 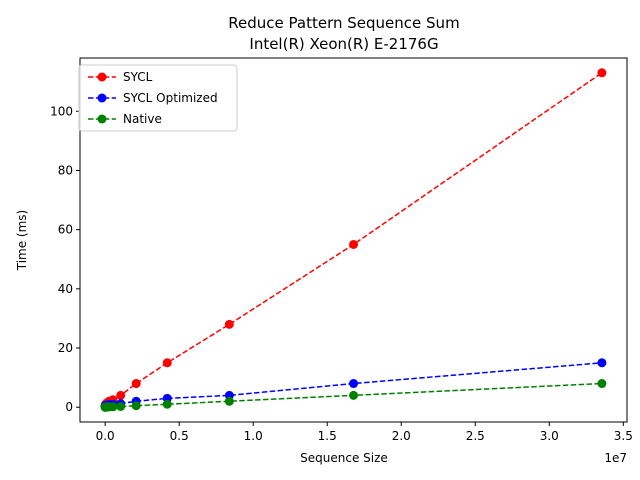 I want to click on x-tick-label: 0.0, so click(x=105, y=436).